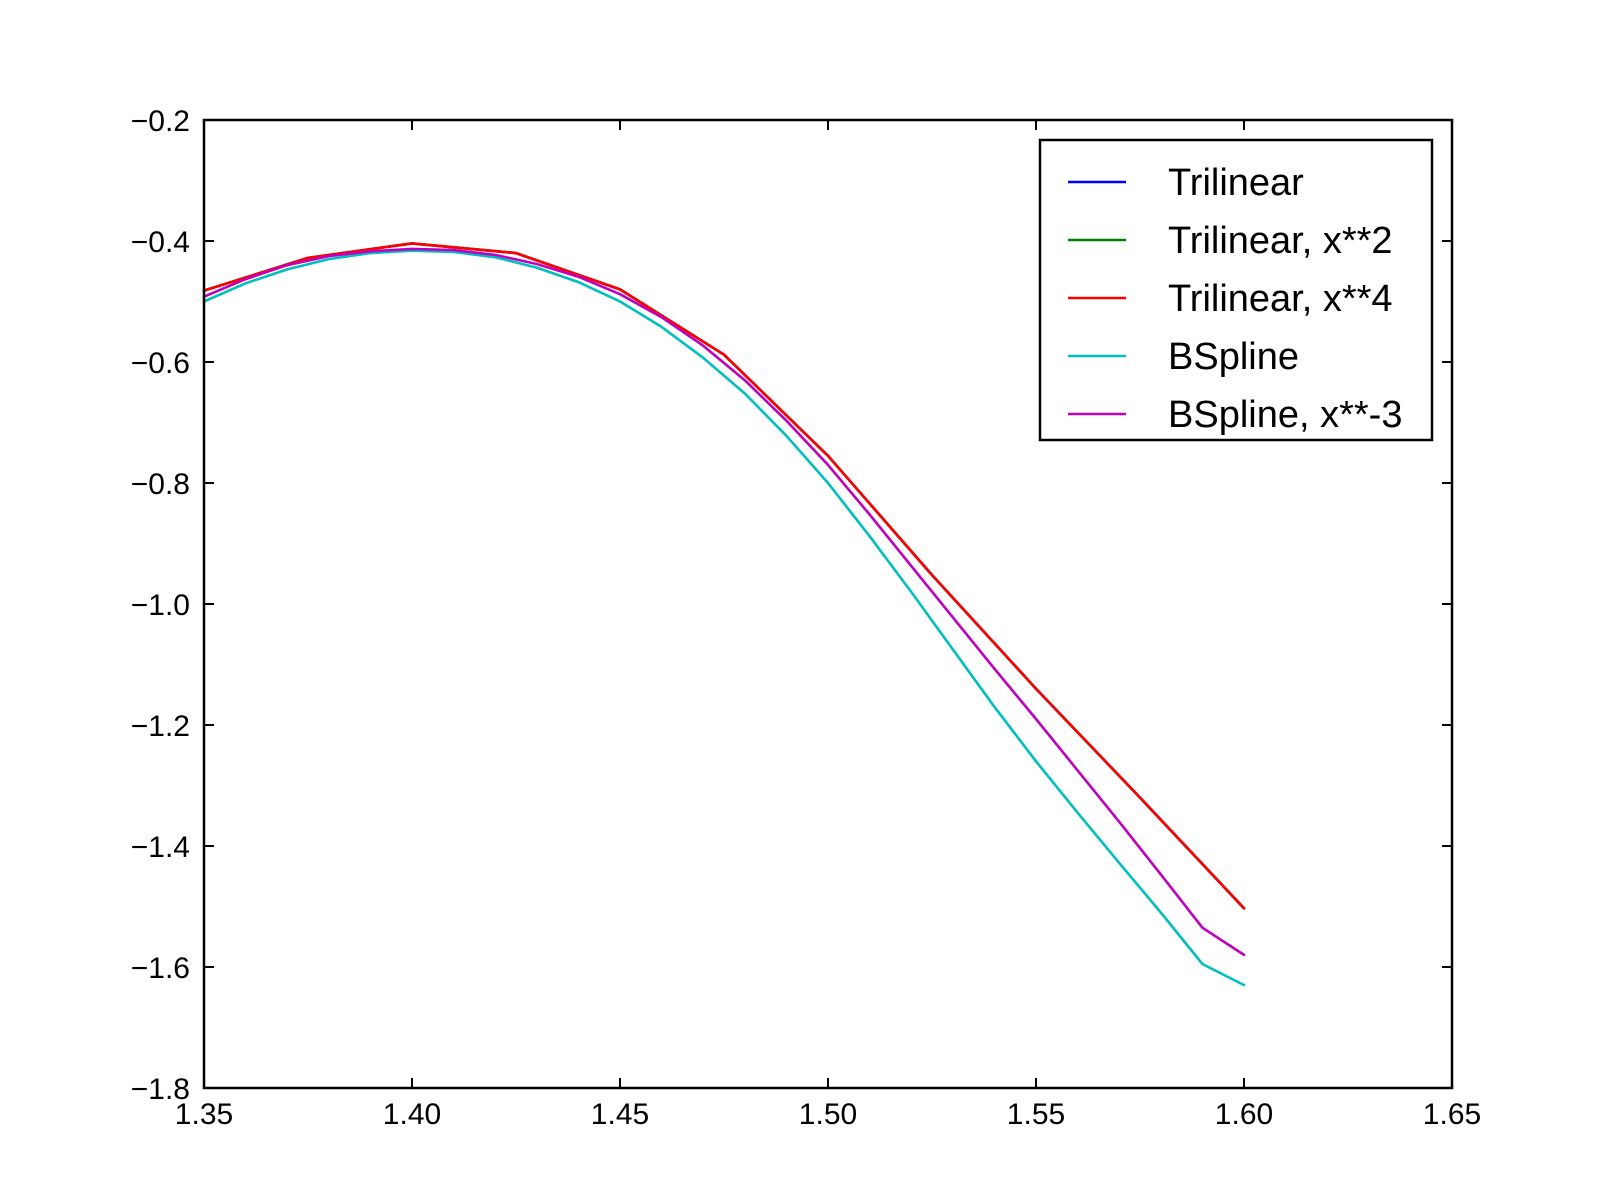  Describe the element at coordinates (160, 968) in the screenshot. I see `y-tick-label: −1.6` at that location.